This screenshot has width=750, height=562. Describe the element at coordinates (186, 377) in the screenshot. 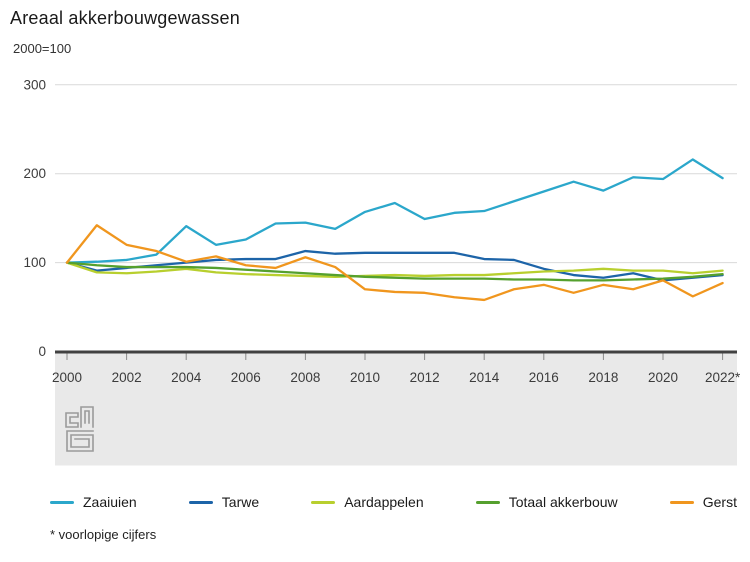

I see `svg-text: 2004` at that location.